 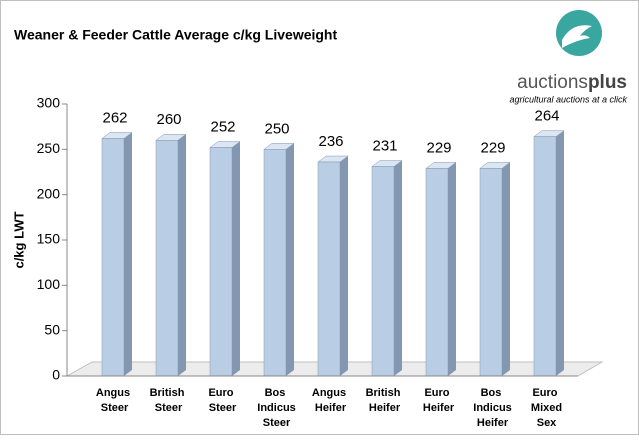 I want to click on x-tick-label: Euro Heifer, so click(x=437, y=400).